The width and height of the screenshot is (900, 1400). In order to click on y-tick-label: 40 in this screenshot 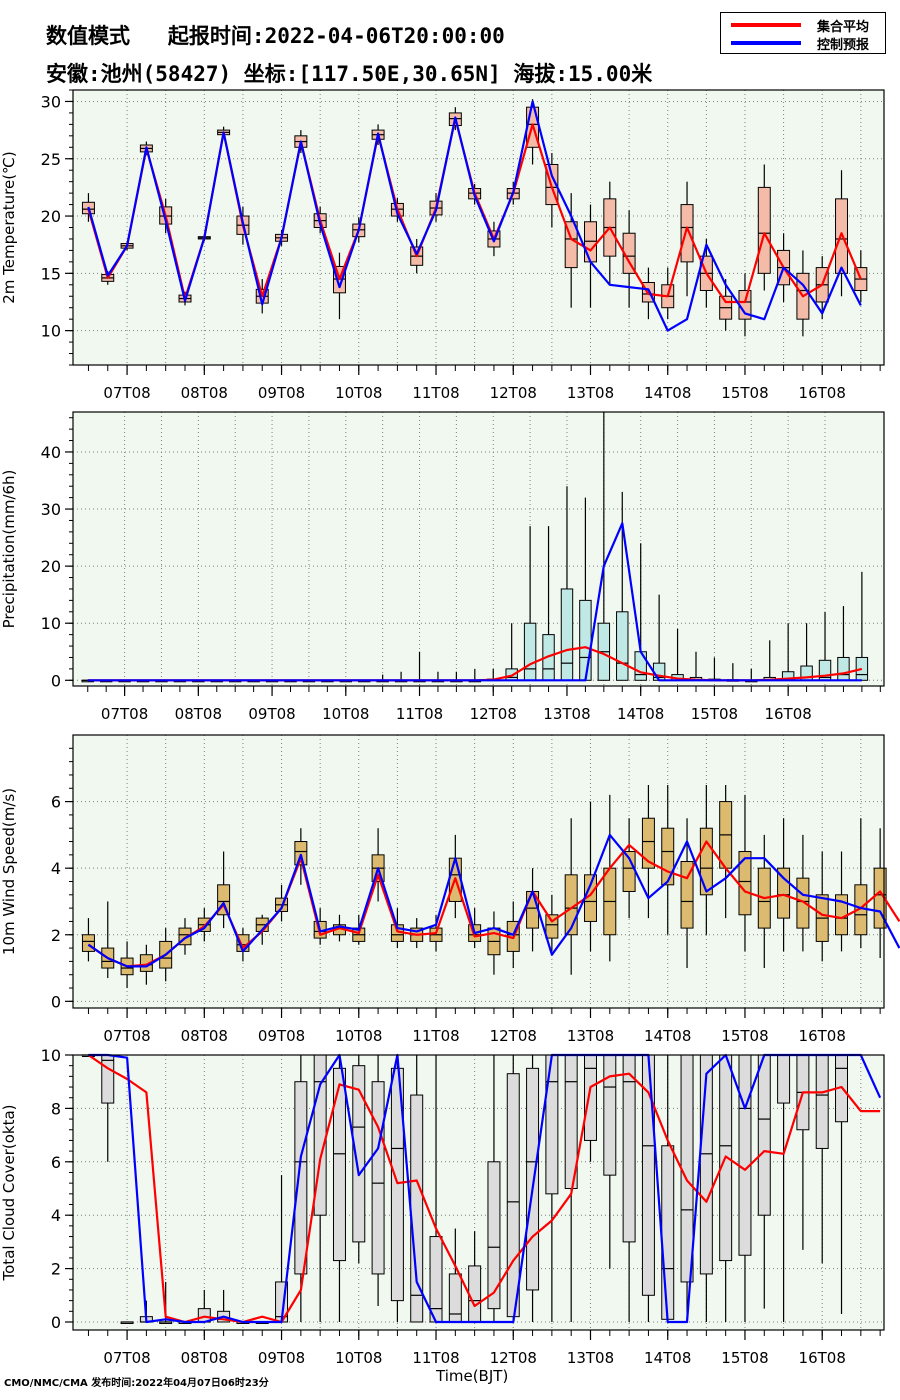, I will do `click(51, 452)`.